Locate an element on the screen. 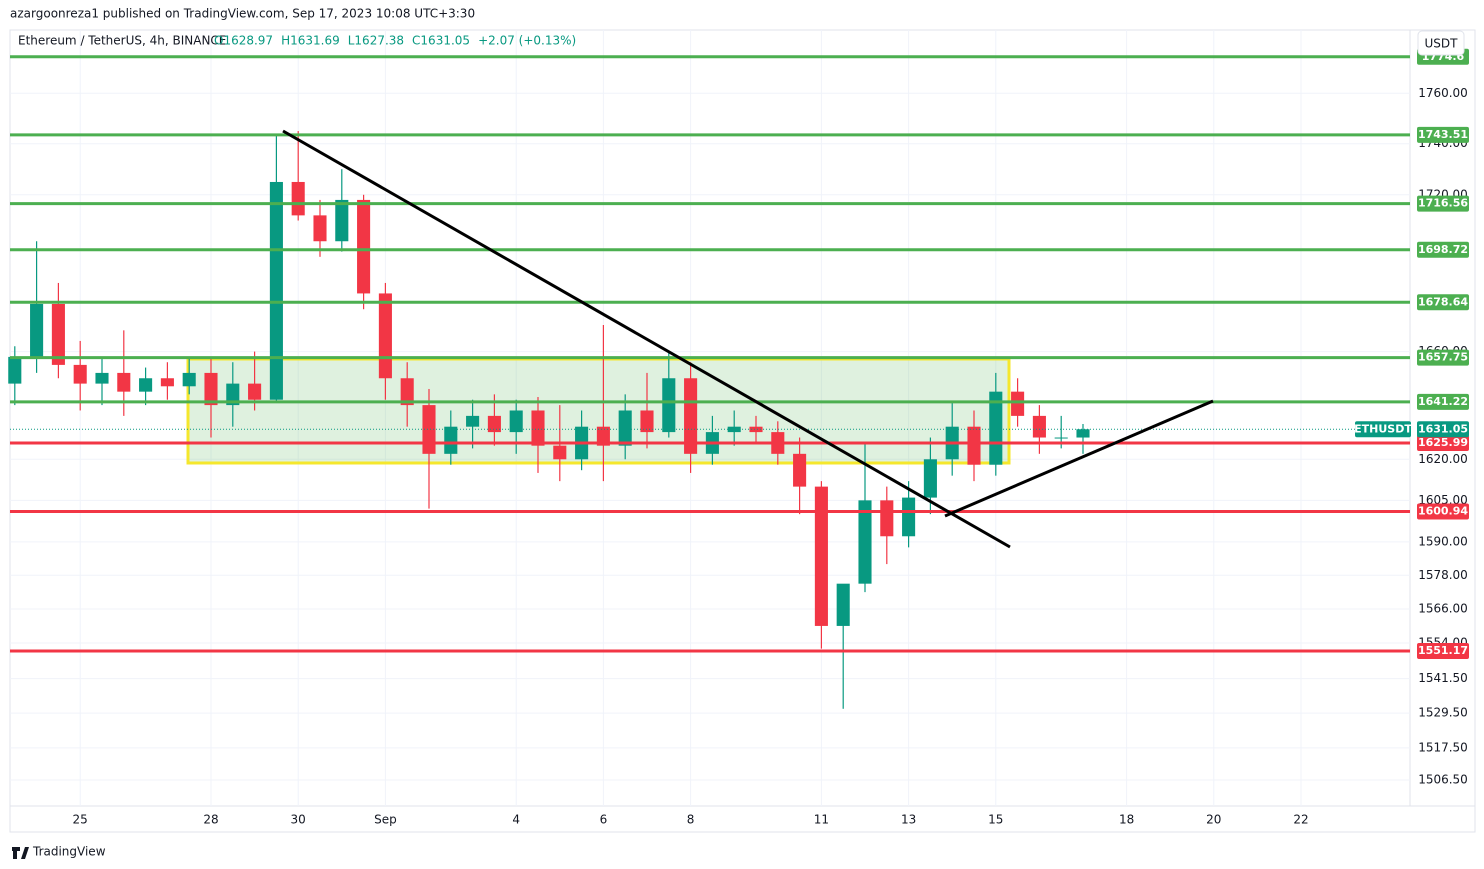 This screenshot has width=1484, height=869. x-tick-label: 13 is located at coordinates (908, 820).